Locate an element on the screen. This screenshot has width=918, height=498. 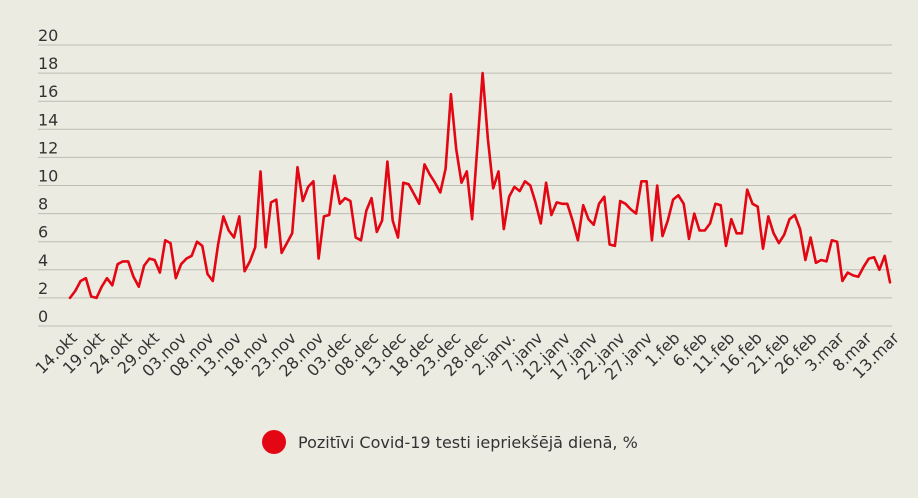
y-axis: 0 2 4 6 8 10 12 14 16 18 20 is located at coordinates (48, 176).